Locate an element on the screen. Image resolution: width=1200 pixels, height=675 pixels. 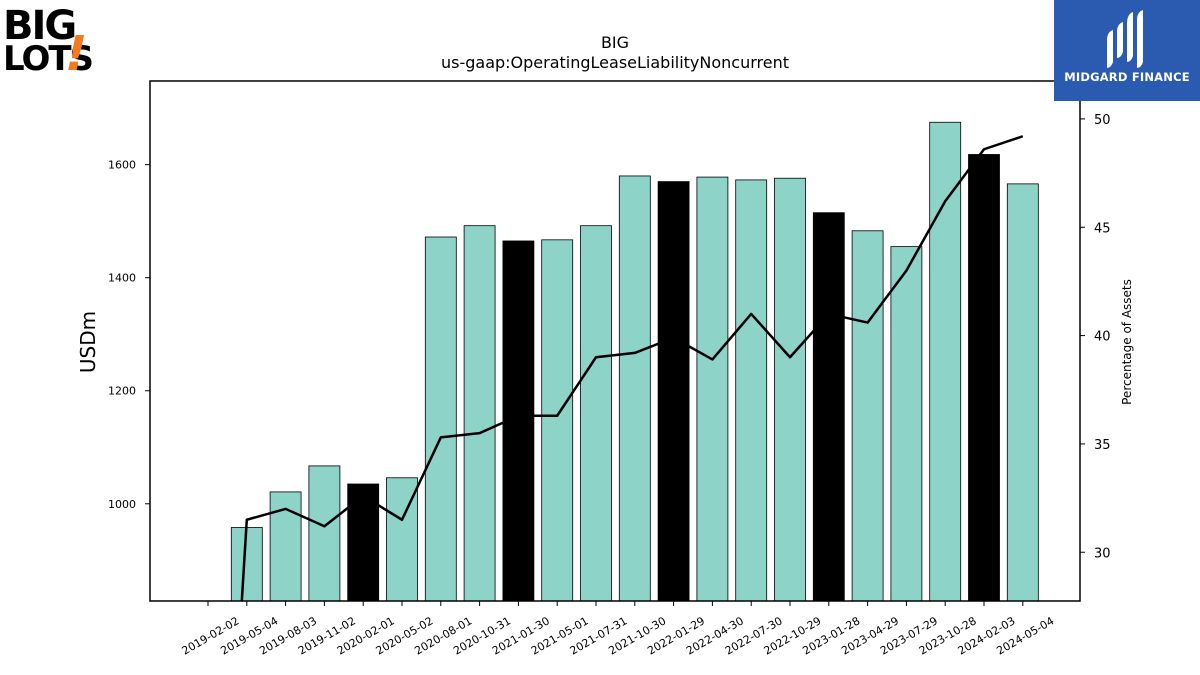
chart-title: BIG is located at coordinates (615, 42).